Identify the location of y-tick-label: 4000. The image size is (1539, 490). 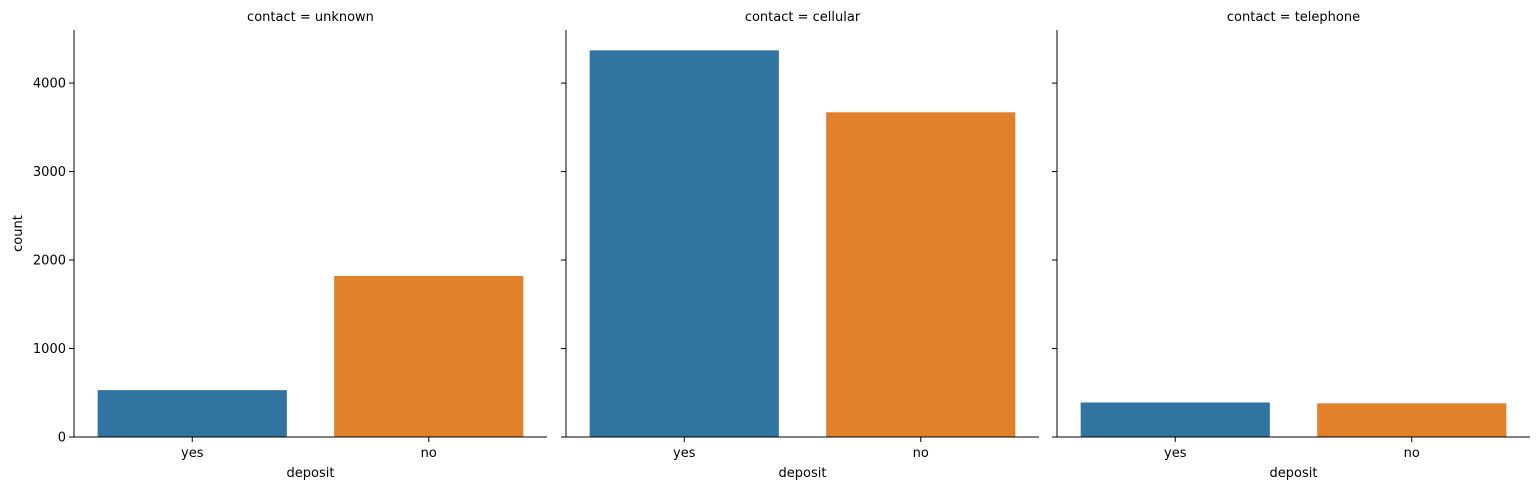
(49, 84).